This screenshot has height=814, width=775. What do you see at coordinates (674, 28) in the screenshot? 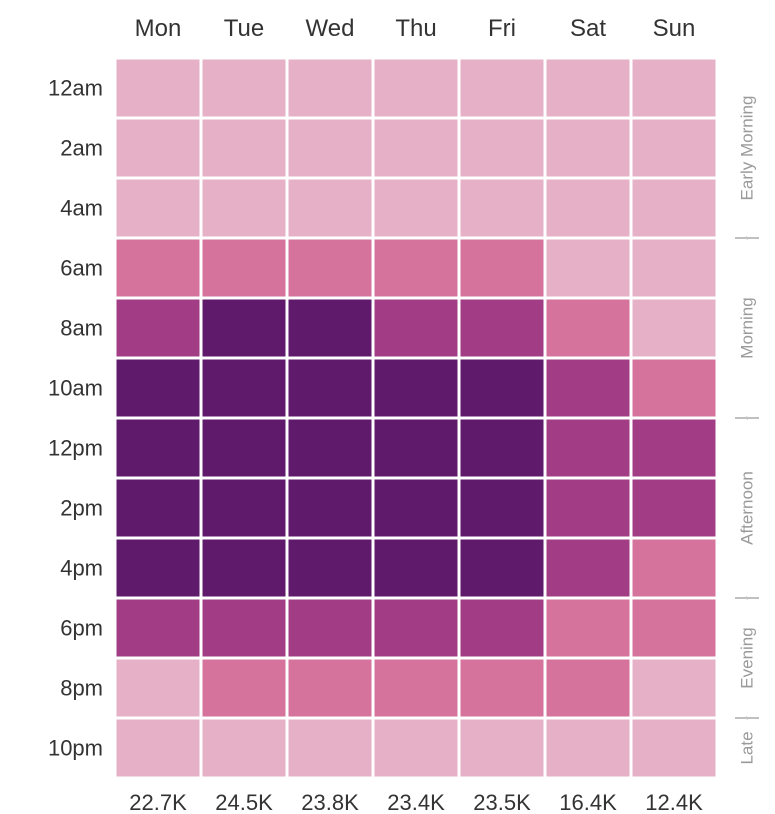
I see `day-label: Sun` at bounding box center [674, 28].